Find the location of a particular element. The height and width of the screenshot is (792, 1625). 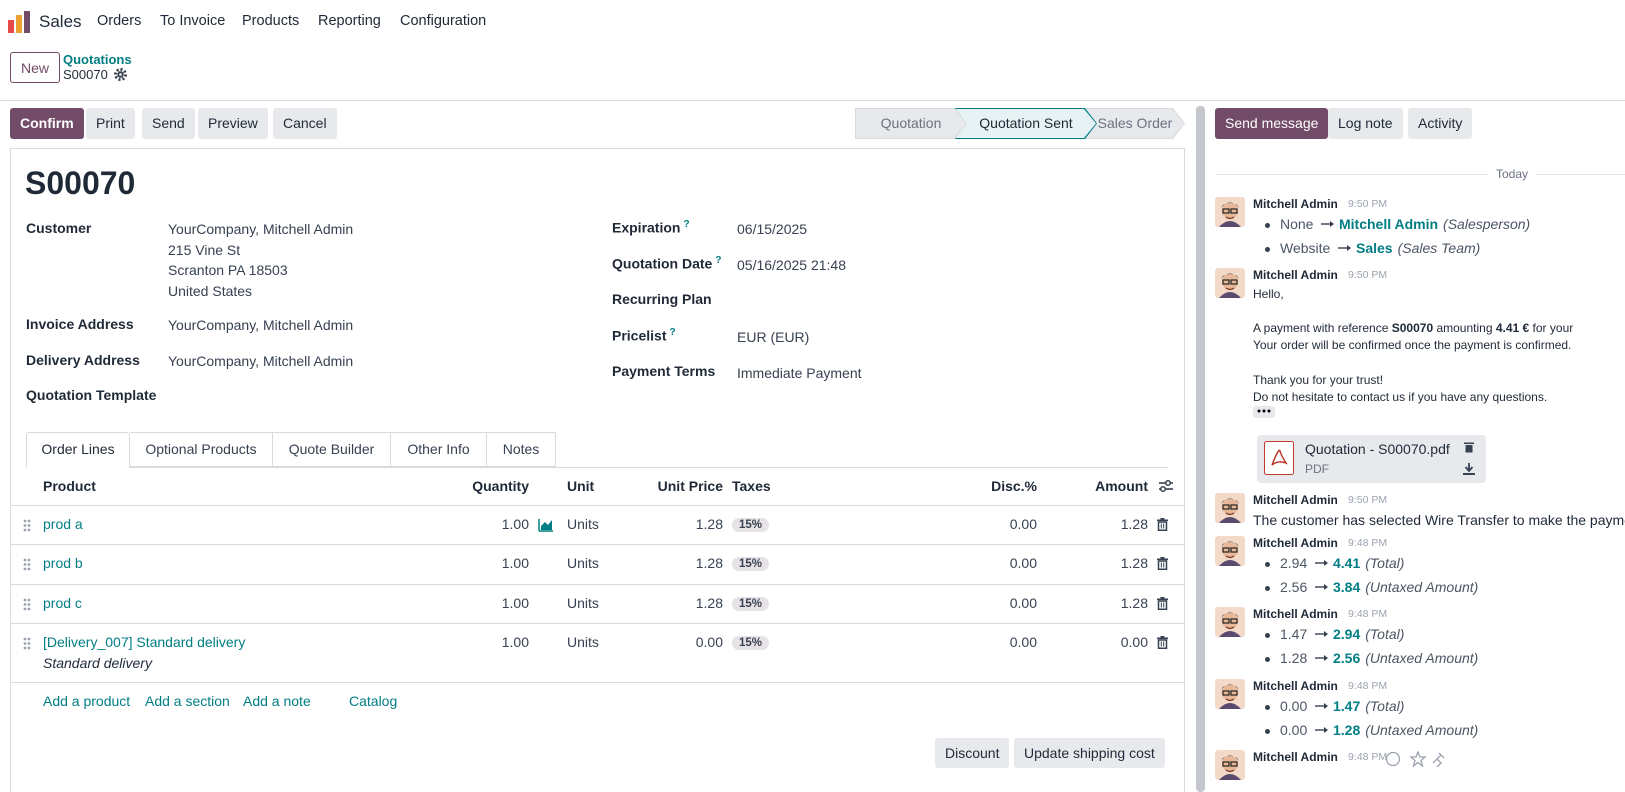

text-run: amounting is located at coordinates (1464, 328).